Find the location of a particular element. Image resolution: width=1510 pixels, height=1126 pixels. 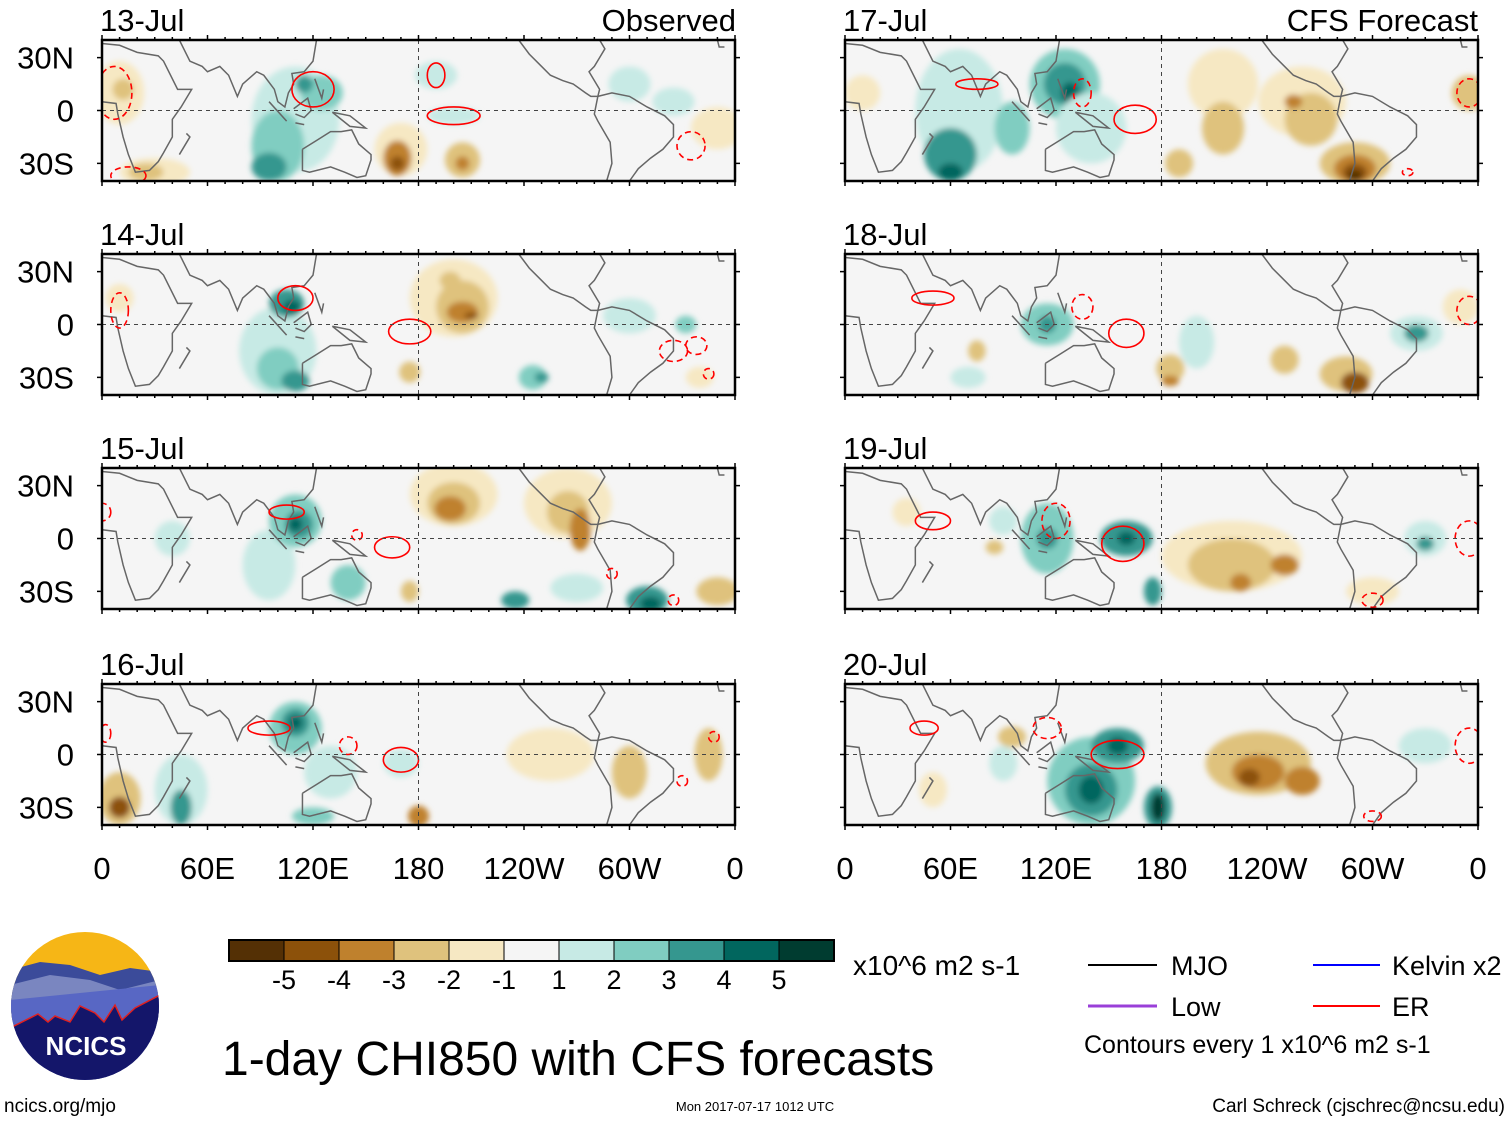

colorbar-tick: 4 is located at coordinates (723, 980).